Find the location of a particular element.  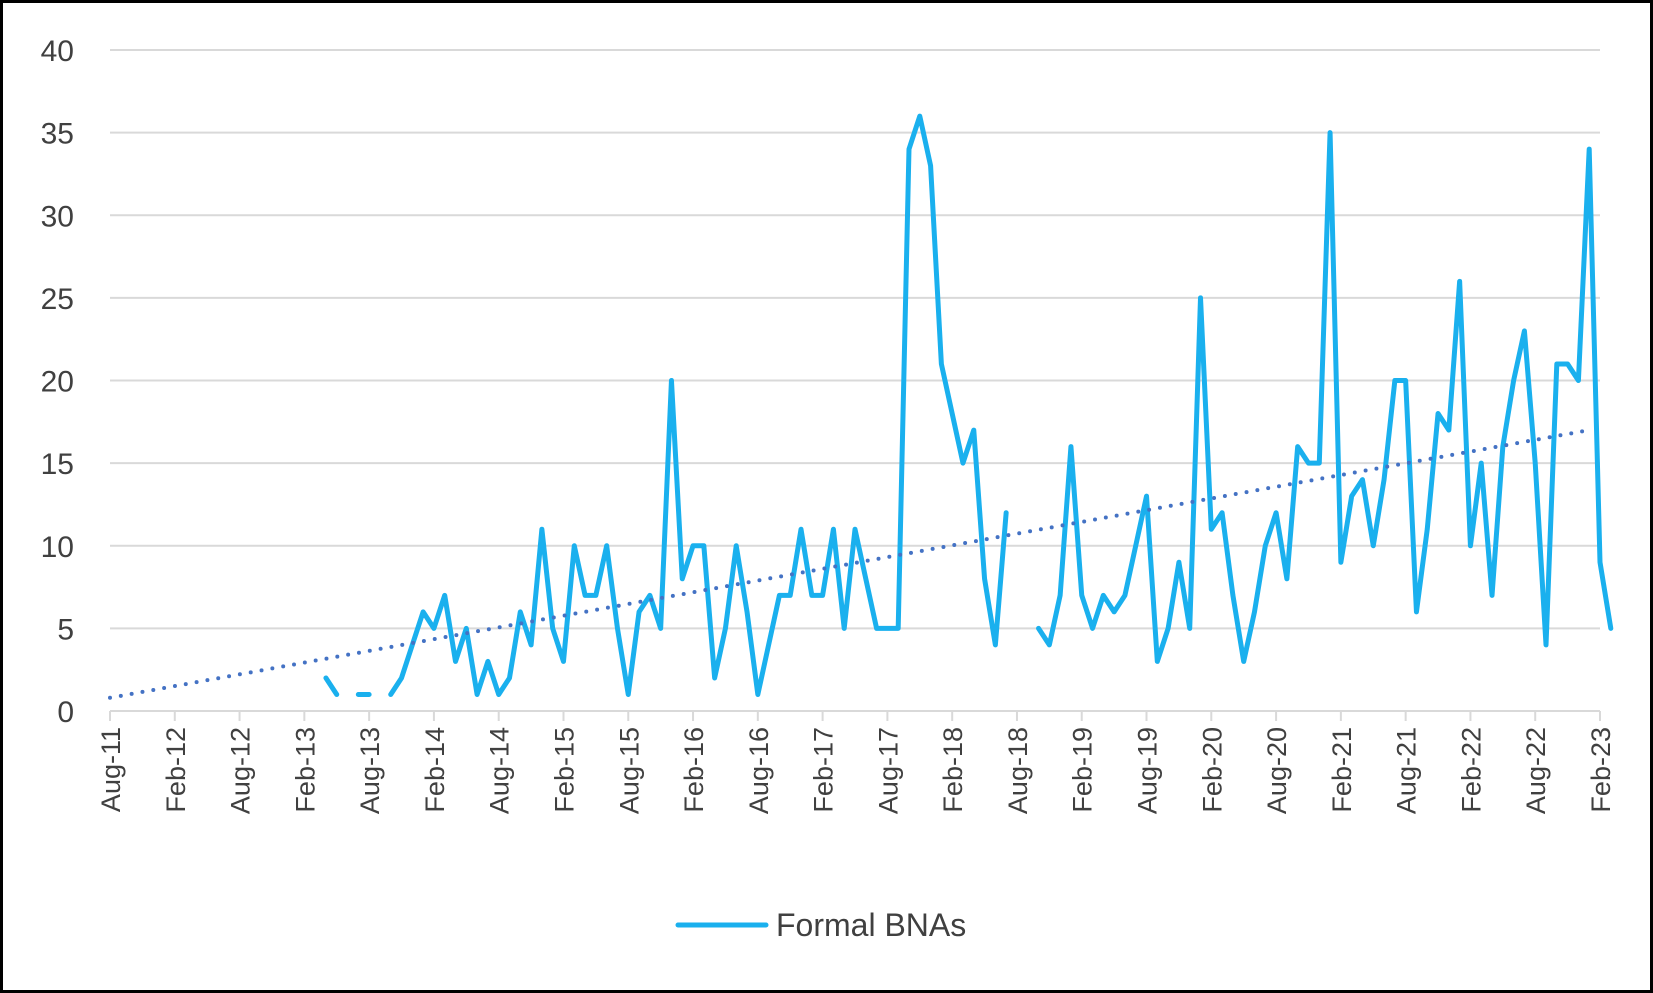

x-tick-label-aug-17: Aug-17 is located at coordinates (888, 770).